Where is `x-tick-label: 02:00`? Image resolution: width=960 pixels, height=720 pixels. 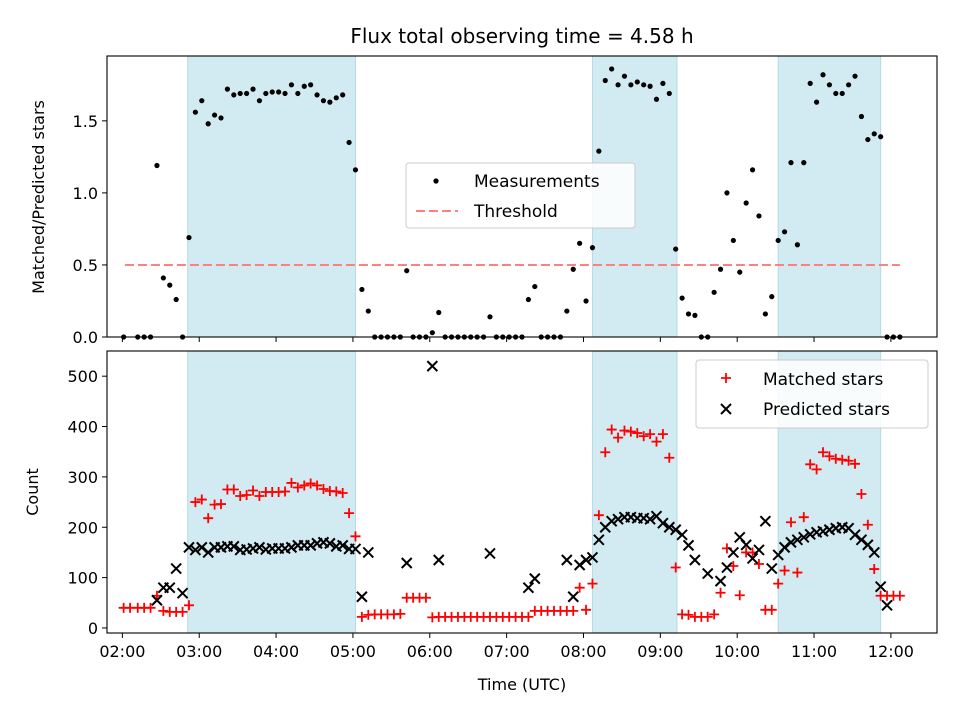
x-tick-label: 02:00 is located at coordinates (122, 651).